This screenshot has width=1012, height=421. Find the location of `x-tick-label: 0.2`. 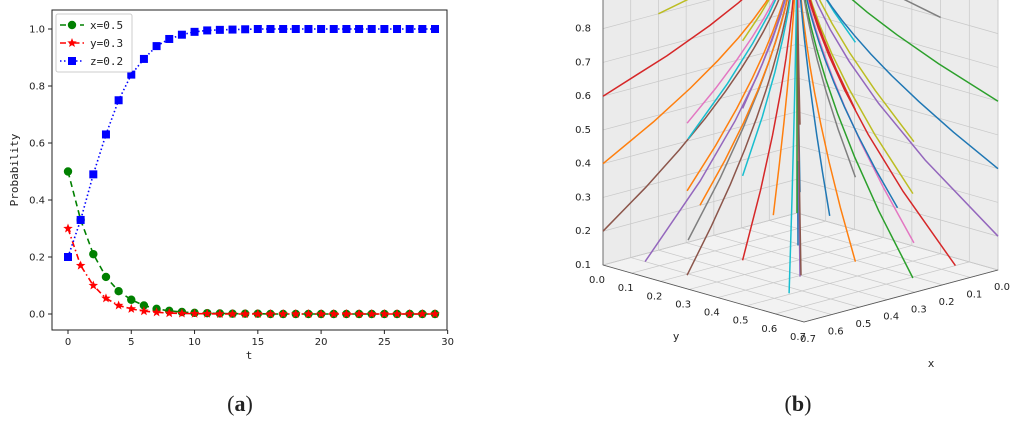

x-tick-label: 0.2 is located at coordinates (947, 302).